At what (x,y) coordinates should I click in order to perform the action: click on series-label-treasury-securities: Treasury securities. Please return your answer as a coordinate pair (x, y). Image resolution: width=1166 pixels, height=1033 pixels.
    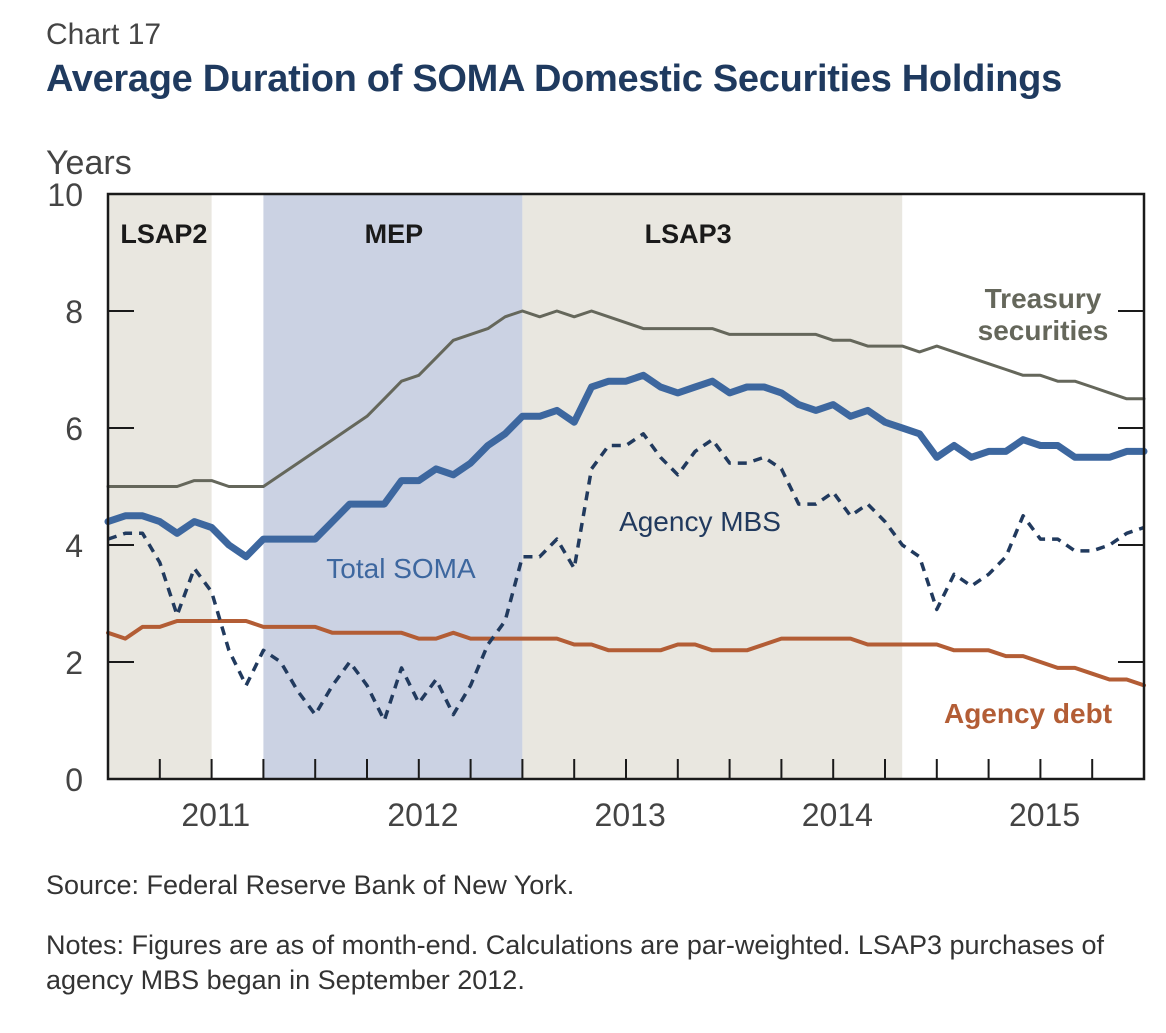
    Looking at the image, I should click on (1043, 314).